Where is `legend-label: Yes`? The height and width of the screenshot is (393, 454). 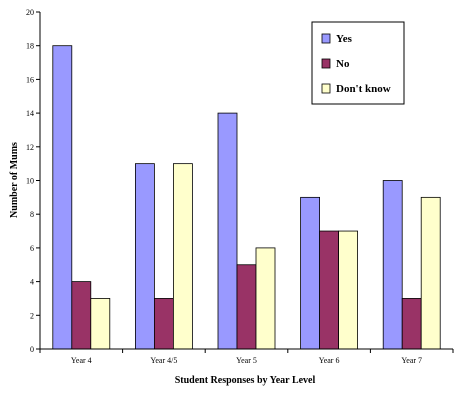
legend-label: Yes is located at coordinates (344, 39).